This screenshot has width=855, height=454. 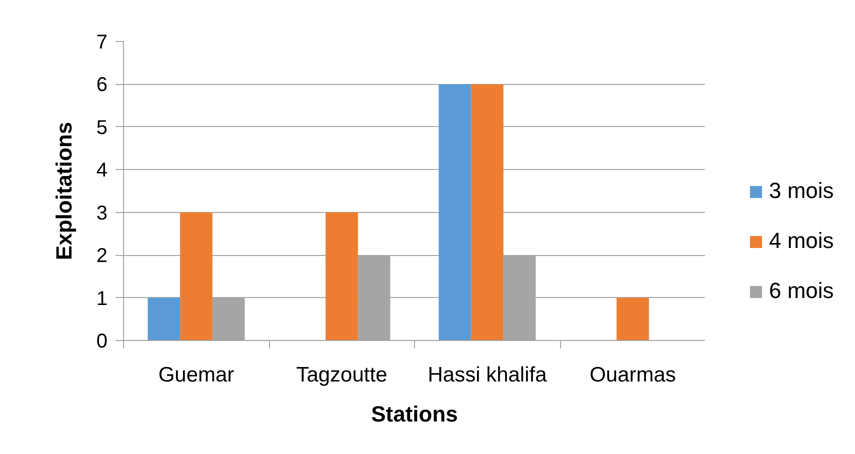 I want to click on y-axis-title: Exploitations, so click(x=63, y=191).